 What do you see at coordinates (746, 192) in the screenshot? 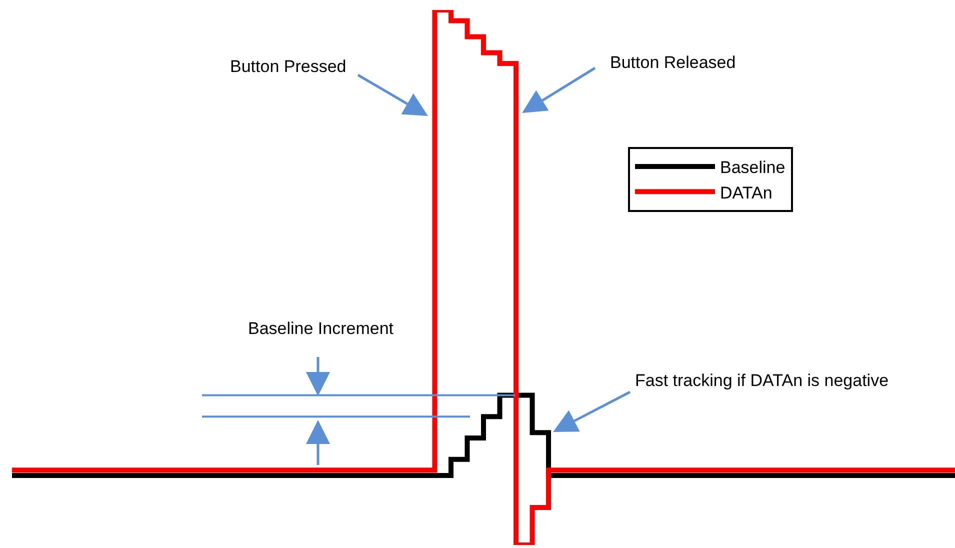
I see `legend-label: DATAn` at bounding box center [746, 192].